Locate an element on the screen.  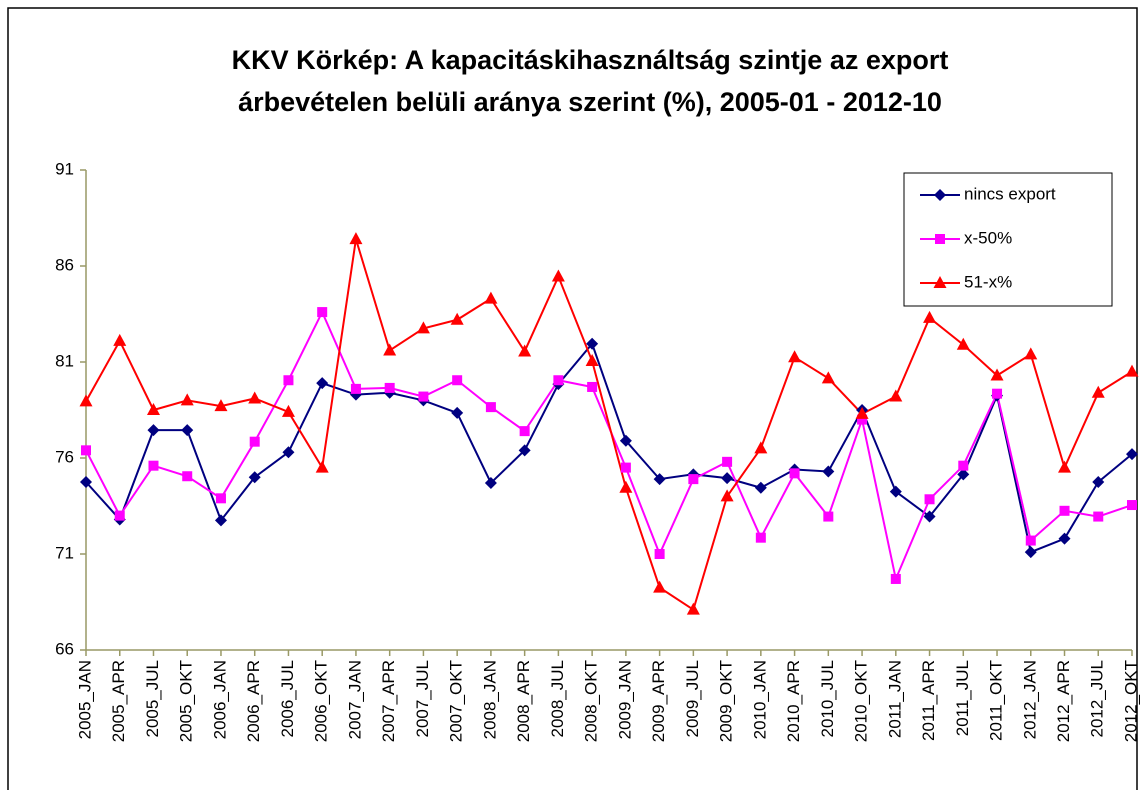
y-tick-label: 81 is located at coordinates (64, 360).